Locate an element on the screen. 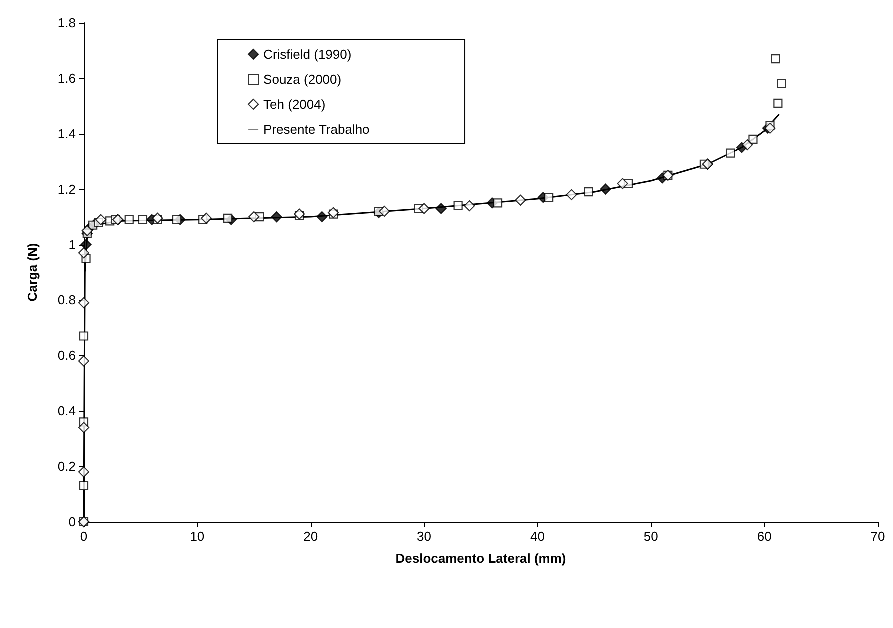  y-tick-label: 0 is located at coordinates (72, 522).